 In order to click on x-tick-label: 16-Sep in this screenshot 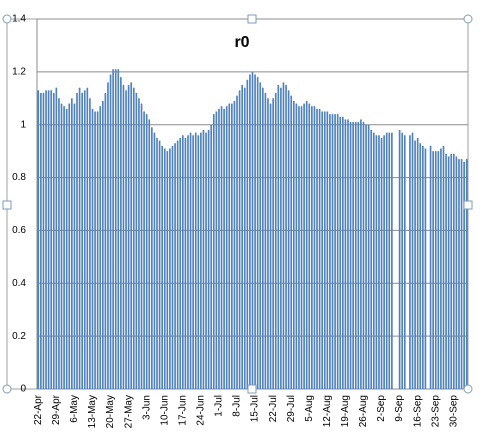, I will do `click(417, 411)`.